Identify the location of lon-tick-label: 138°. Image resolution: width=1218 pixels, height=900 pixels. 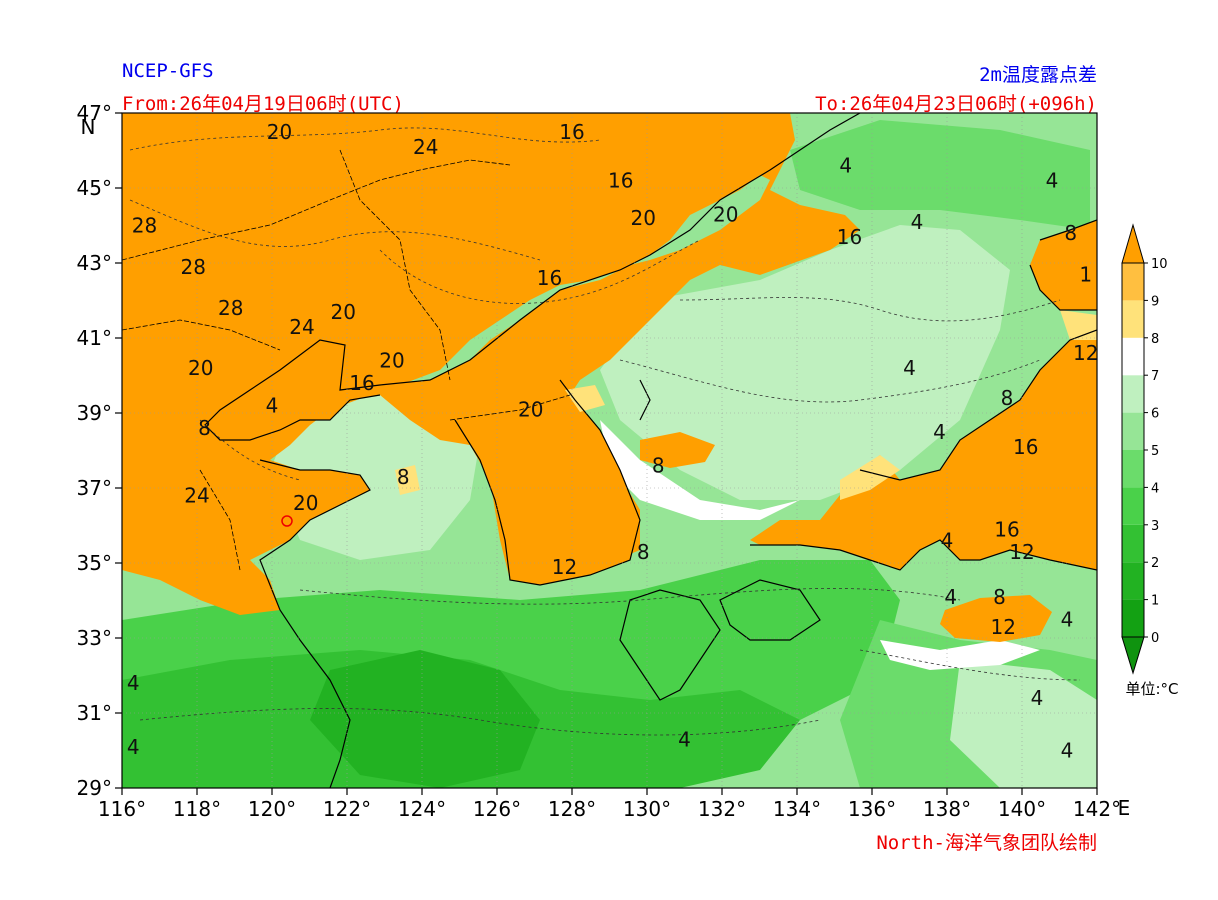
(947, 809).